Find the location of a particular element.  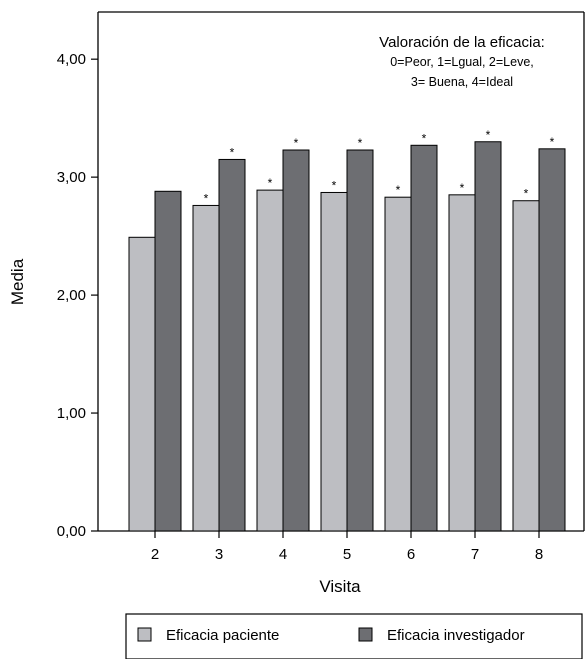

x-tick-label: 4 is located at coordinates (283, 554).